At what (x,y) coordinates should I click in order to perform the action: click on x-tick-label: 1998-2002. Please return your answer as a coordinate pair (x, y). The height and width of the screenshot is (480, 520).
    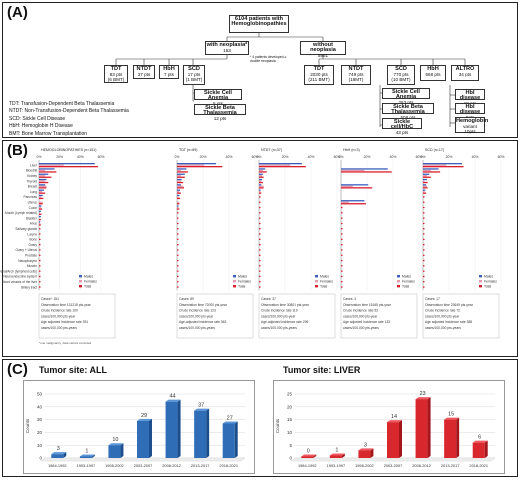
    Looking at the image, I should click on (364, 465).